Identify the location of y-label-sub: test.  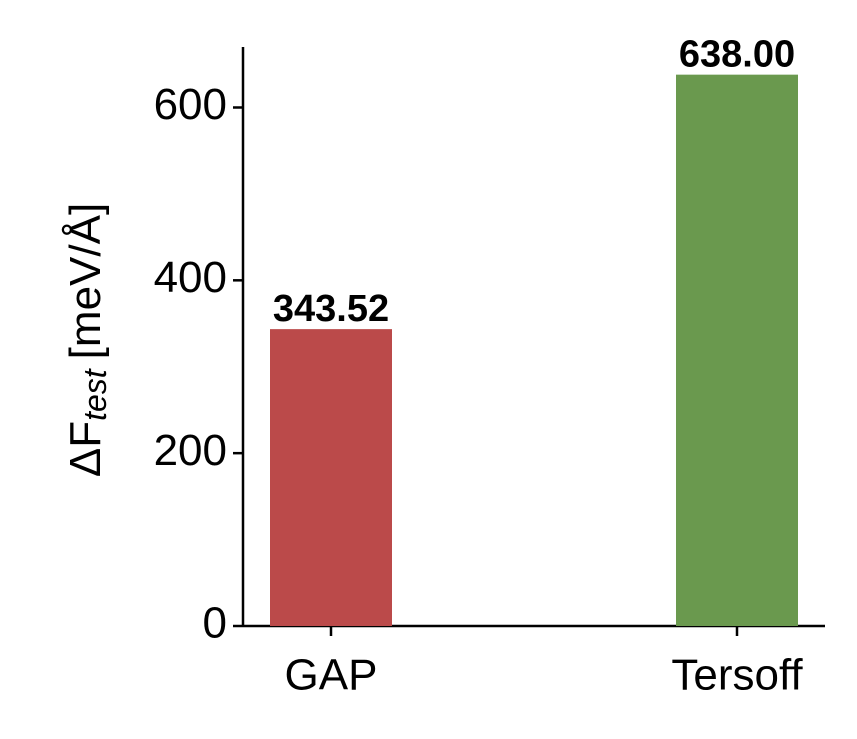
(95, 394).